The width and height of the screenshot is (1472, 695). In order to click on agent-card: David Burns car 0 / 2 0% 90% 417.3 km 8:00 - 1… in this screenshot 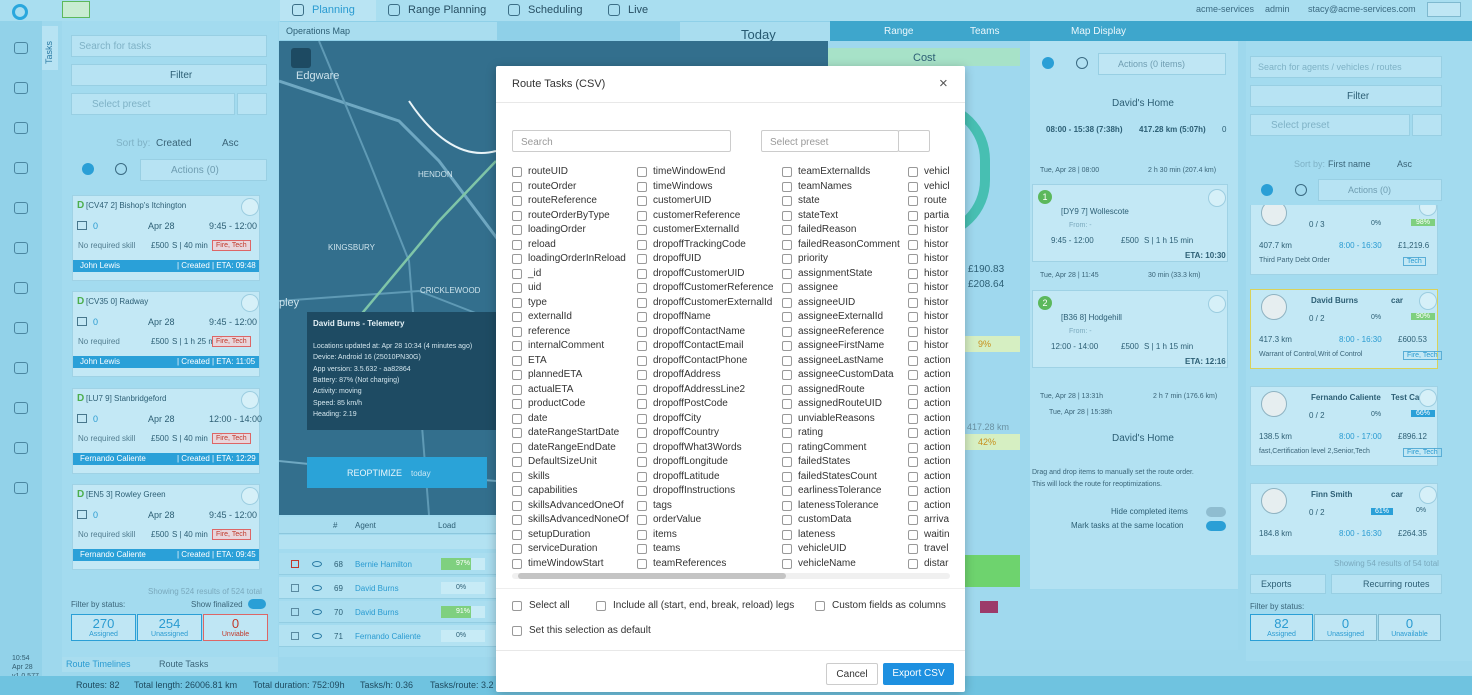, I will do `click(1346, 329)`.